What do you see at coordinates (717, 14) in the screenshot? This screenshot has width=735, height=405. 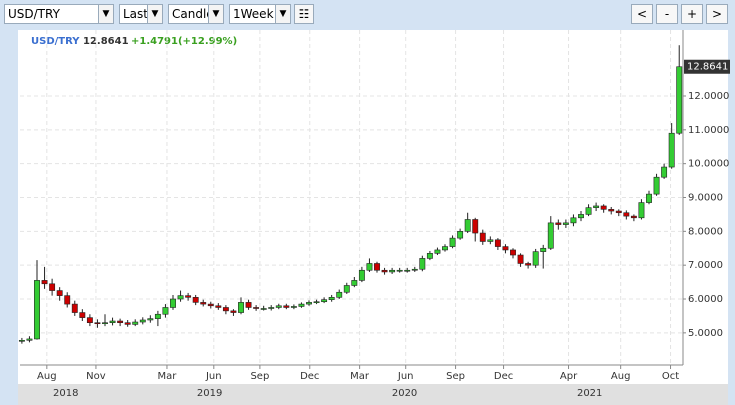 I see `forward-button: >` at bounding box center [717, 14].